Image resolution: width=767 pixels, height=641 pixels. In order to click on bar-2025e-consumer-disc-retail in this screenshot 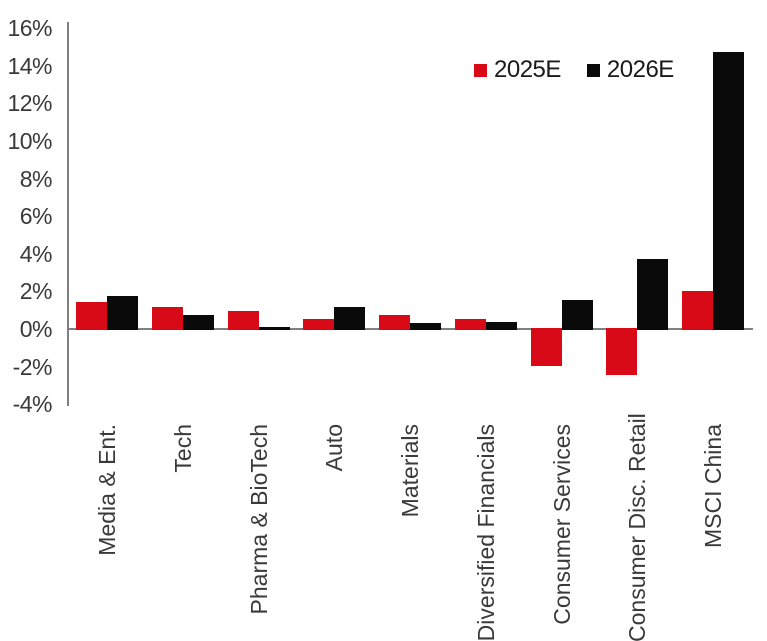, I will do `click(622, 351)`.